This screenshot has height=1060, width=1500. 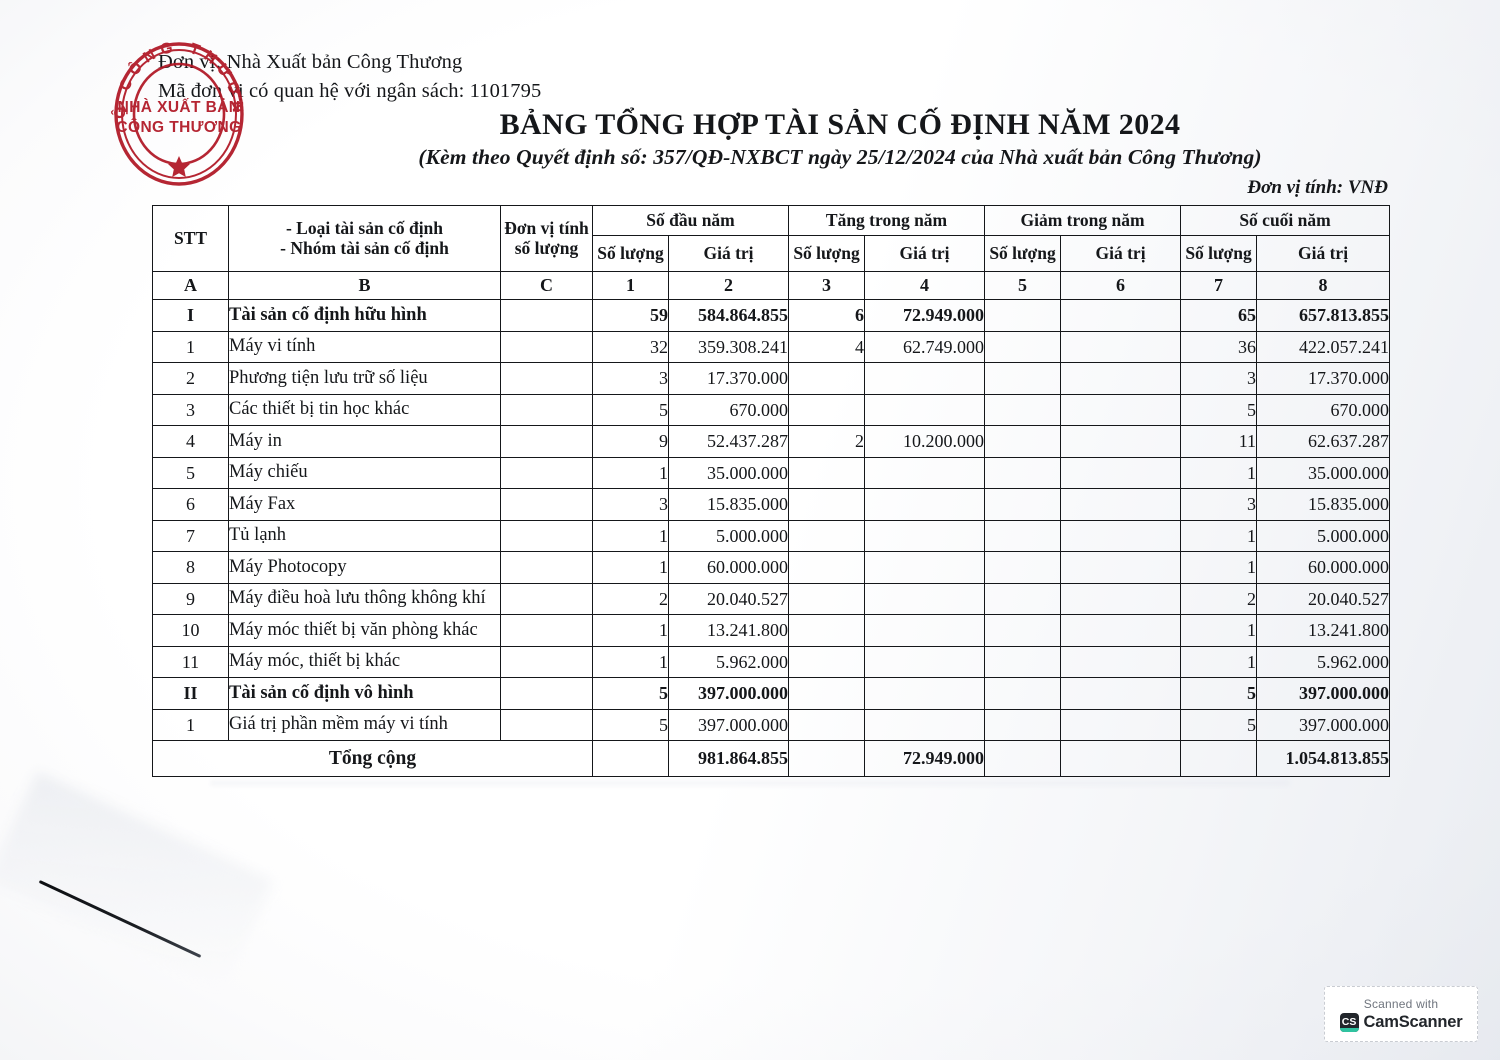 I want to click on total-close-val: 1.054.813.855, so click(x=1323, y=758).